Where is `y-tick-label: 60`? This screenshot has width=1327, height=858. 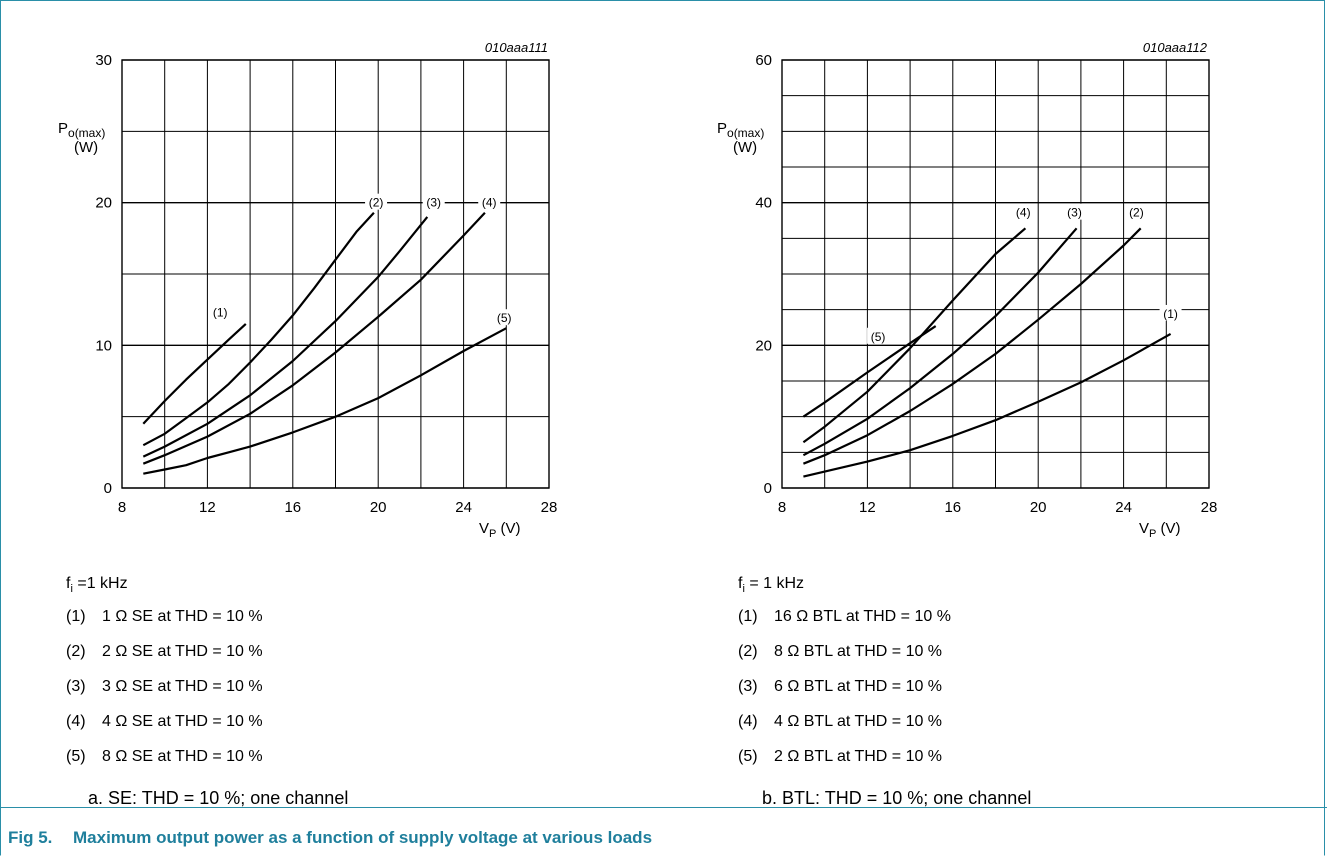
y-tick-label: 60 is located at coordinates (763, 60).